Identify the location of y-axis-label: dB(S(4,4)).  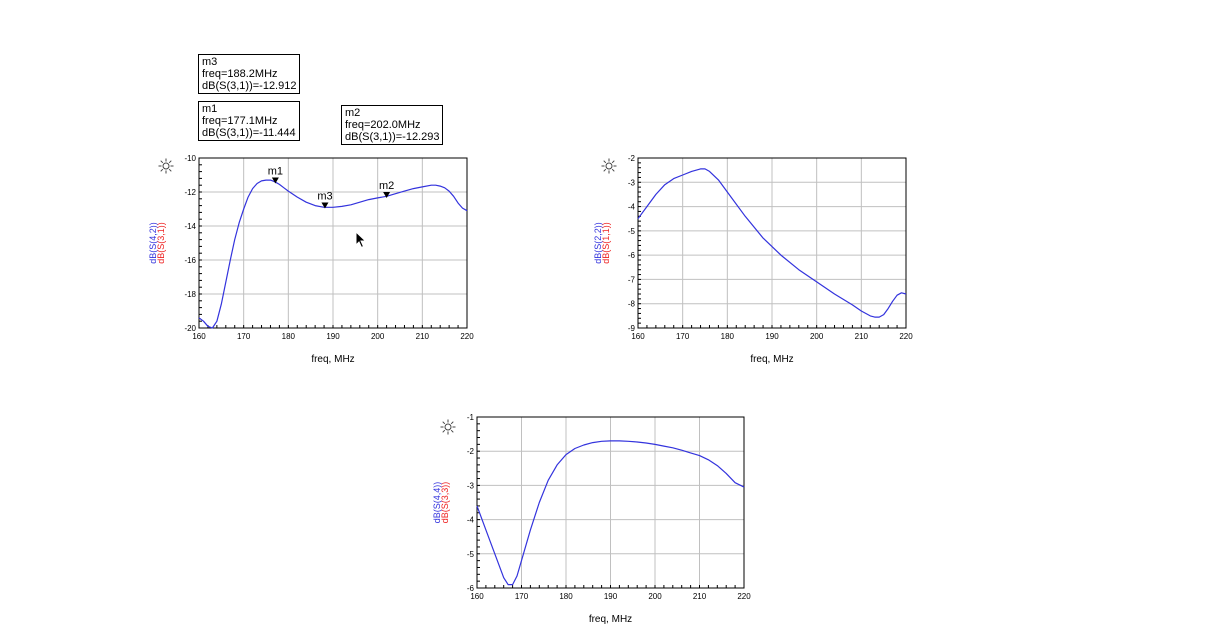
(437, 503).